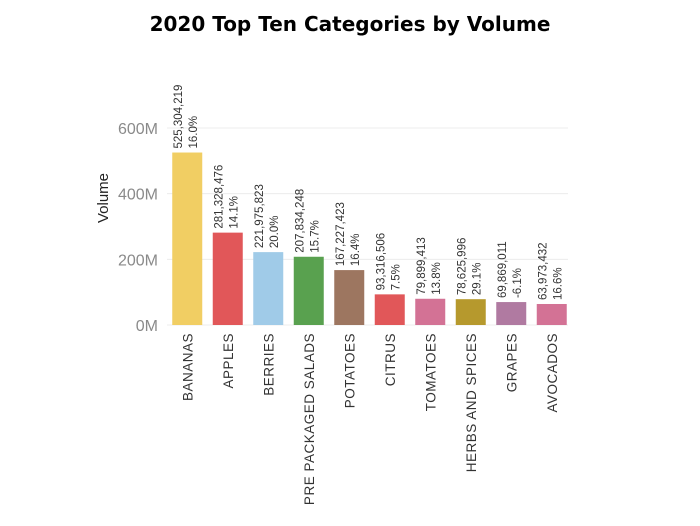 This screenshot has height=526, width=700. What do you see at coordinates (511, 313) in the screenshot?
I see `bar-grapes` at bounding box center [511, 313].